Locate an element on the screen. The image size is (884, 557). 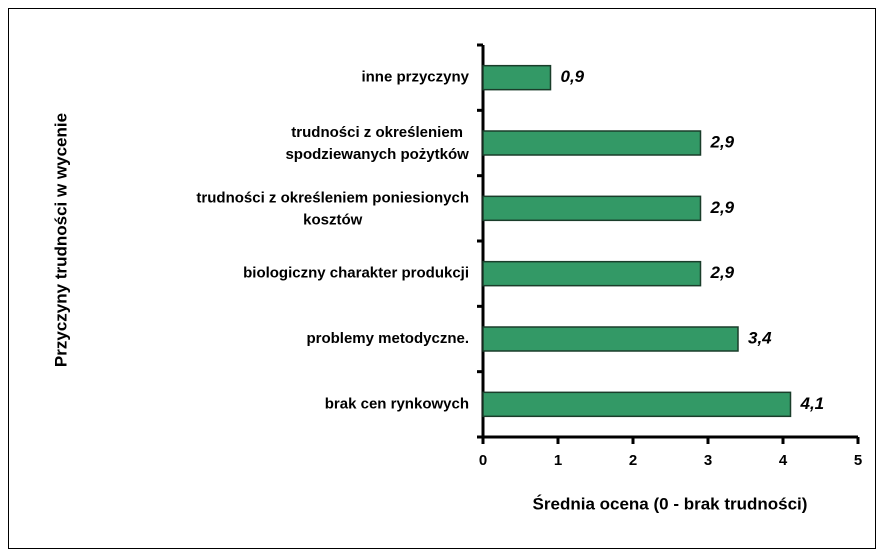
y-tick-label: brak cen rynkowych is located at coordinates (397, 403).